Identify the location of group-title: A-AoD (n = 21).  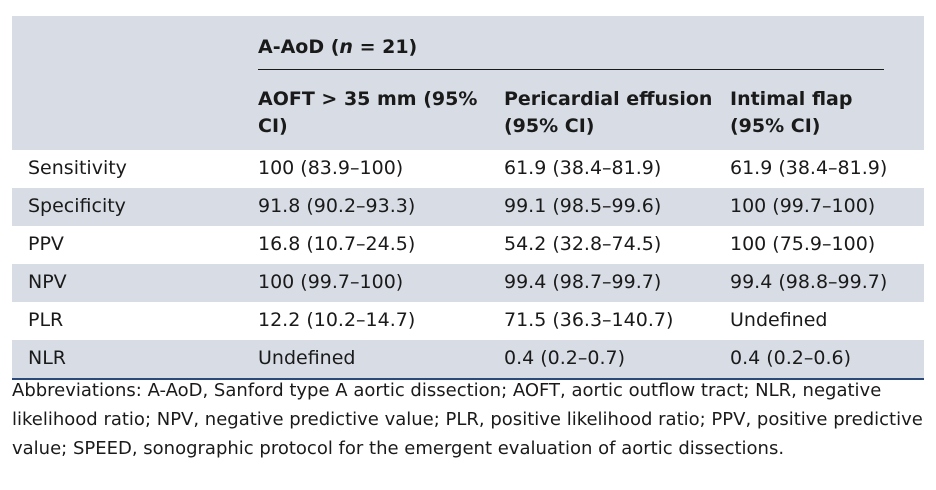
(338, 47).